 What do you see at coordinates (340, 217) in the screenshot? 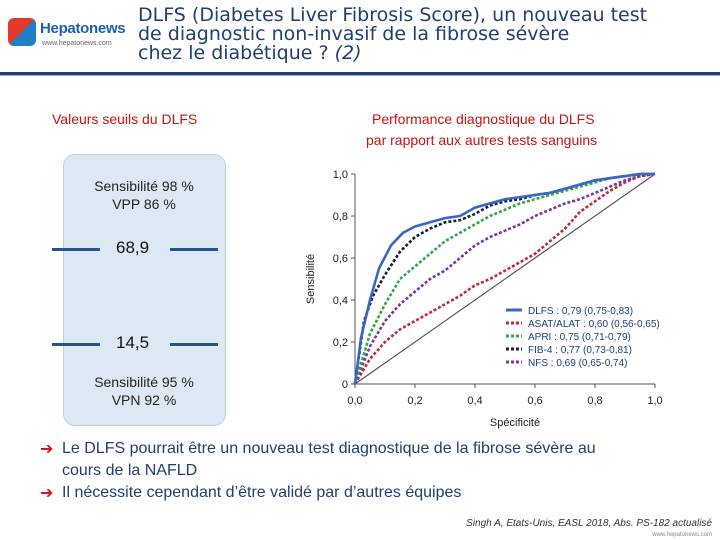
I see `y-tick-label: 0,8` at bounding box center [340, 217].